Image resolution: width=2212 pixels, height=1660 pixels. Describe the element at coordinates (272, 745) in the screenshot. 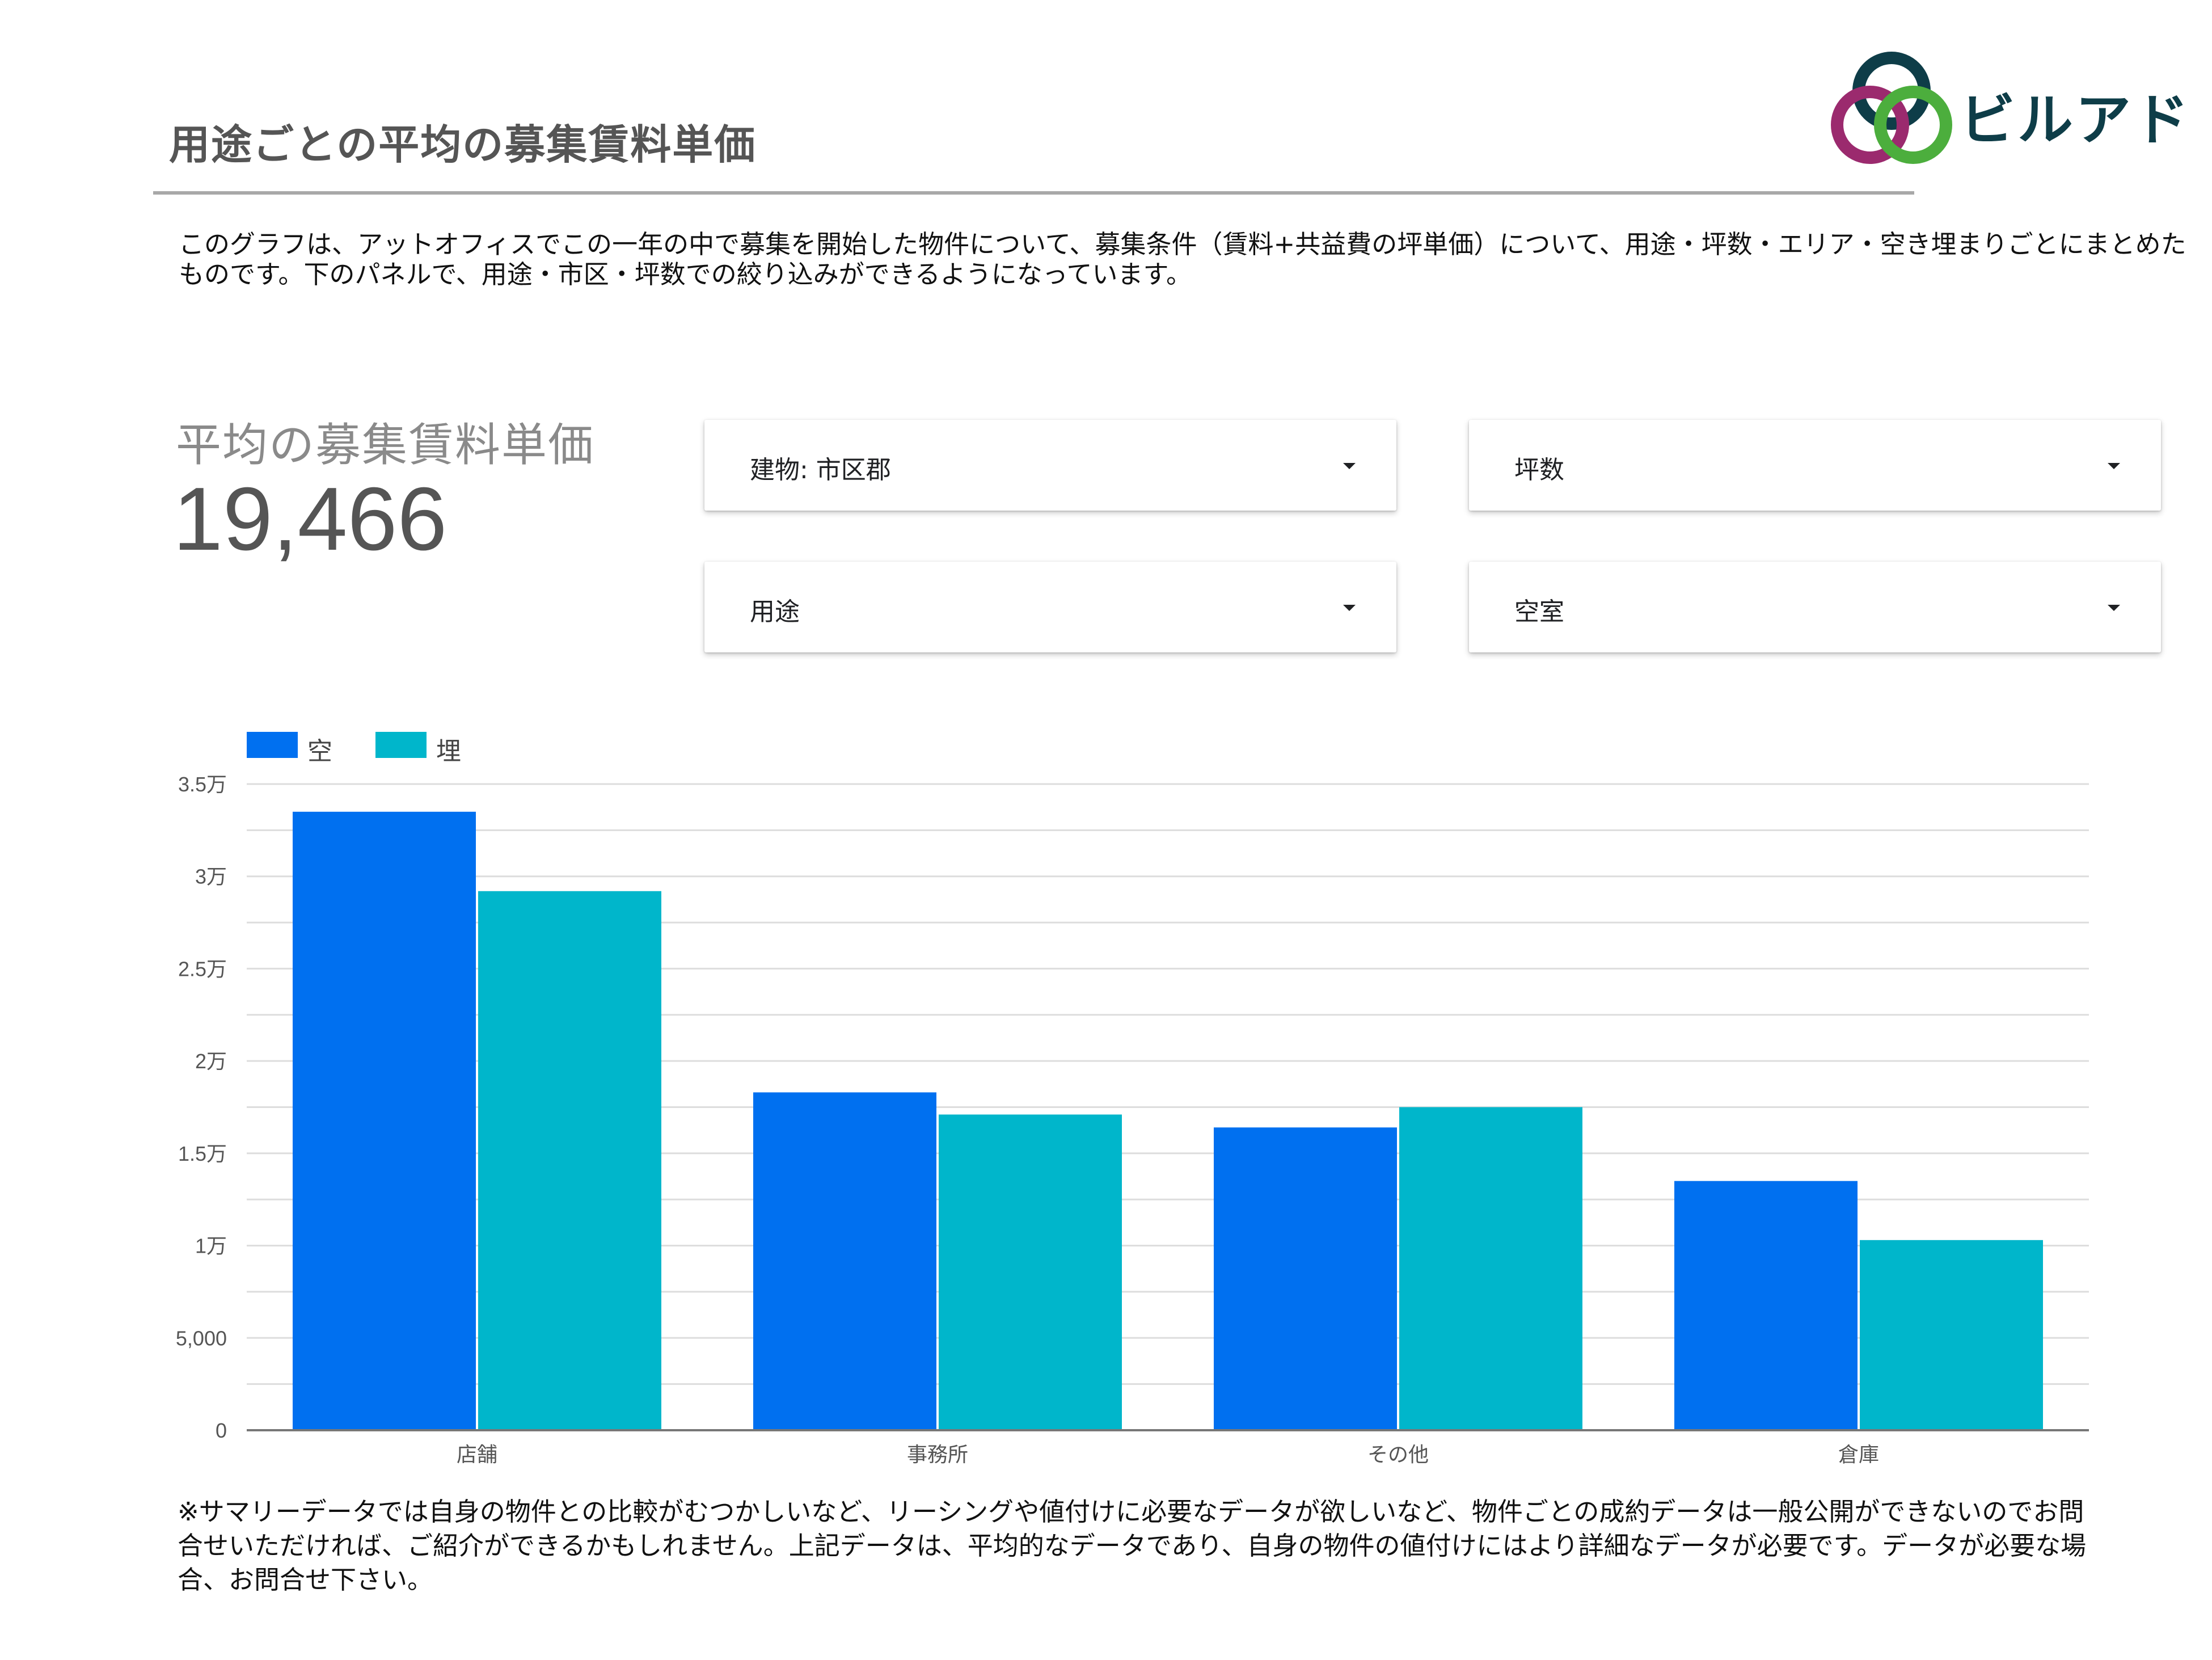

I see `legend-swatch-vacant` at that location.